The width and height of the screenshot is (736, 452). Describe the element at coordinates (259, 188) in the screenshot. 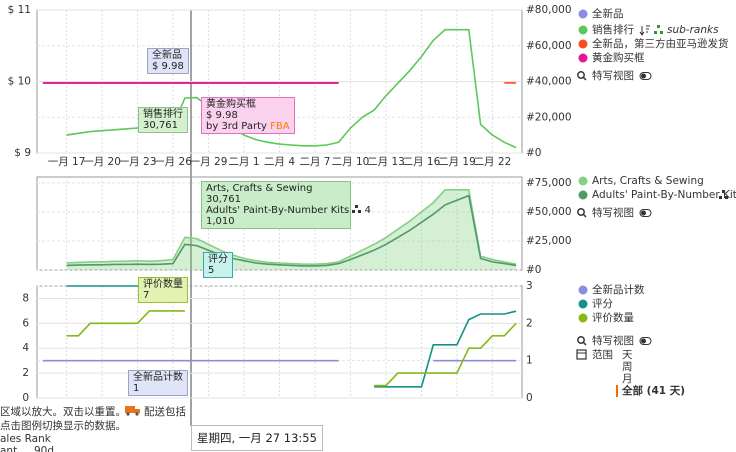

I see `tooltip-label: Arts, Crafts & Sewing` at that location.